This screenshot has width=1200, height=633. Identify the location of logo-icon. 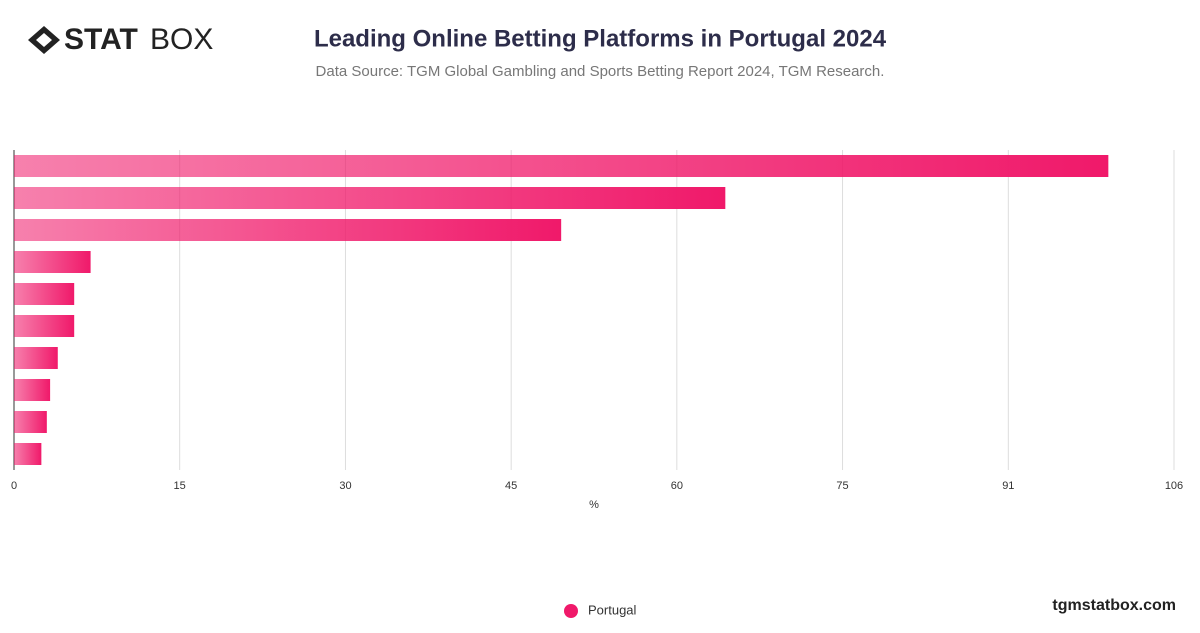
(44, 40).